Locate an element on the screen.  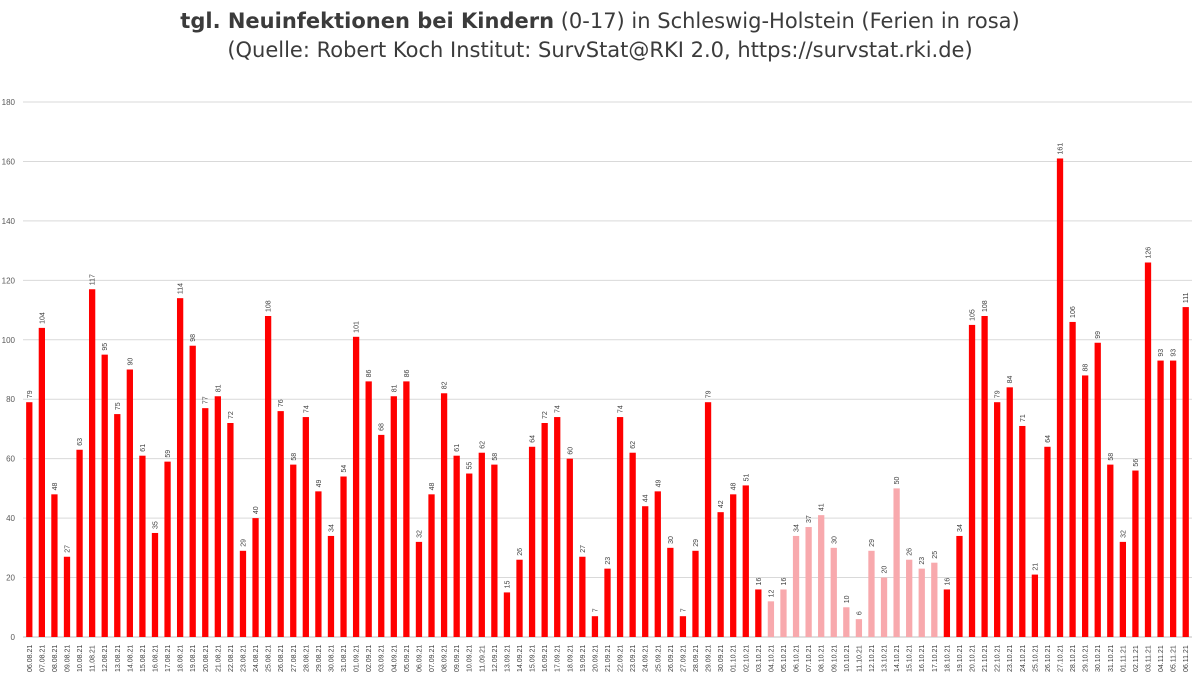
x-tick-label: 18.10.21 is located at coordinates (947, 658).